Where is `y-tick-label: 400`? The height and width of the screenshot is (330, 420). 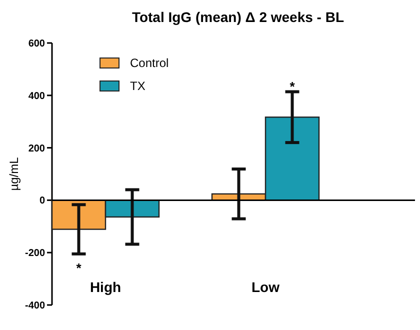
y-tick-label: 400 is located at coordinates (37, 96).